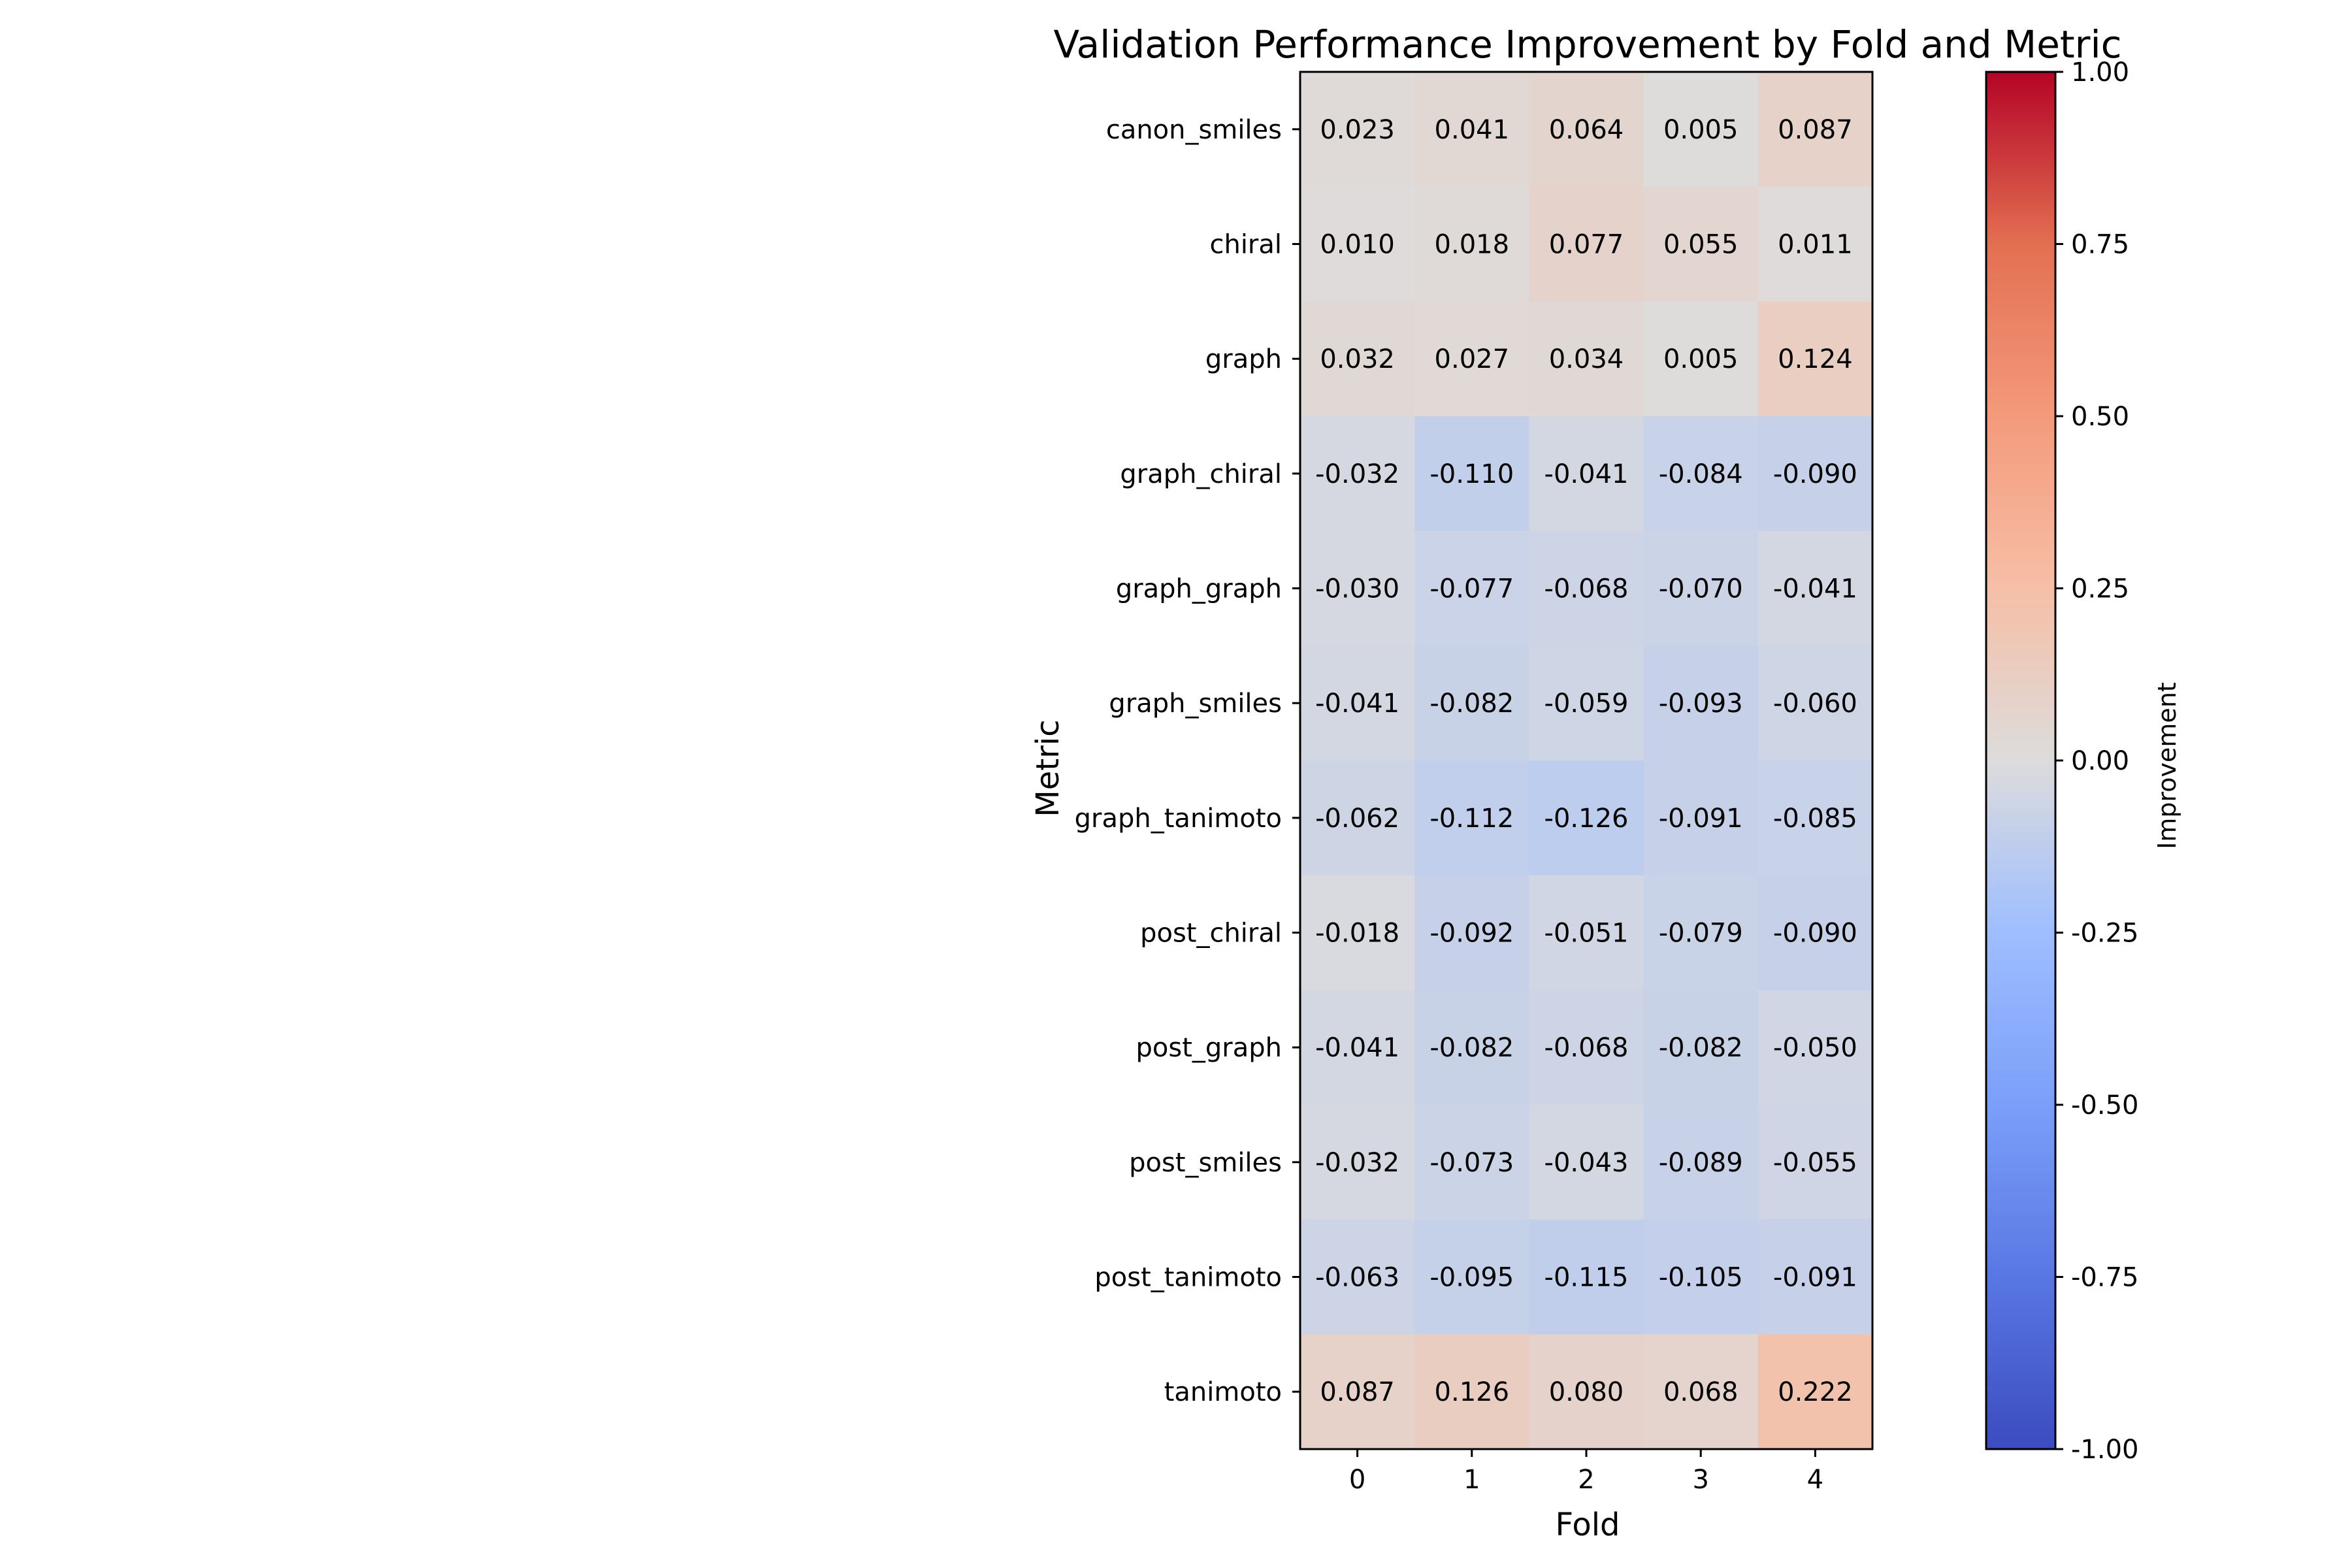  Describe the element at coordinates (1586, 704) in the screenshot. I see `cell-value-label: -0.059` at that location.